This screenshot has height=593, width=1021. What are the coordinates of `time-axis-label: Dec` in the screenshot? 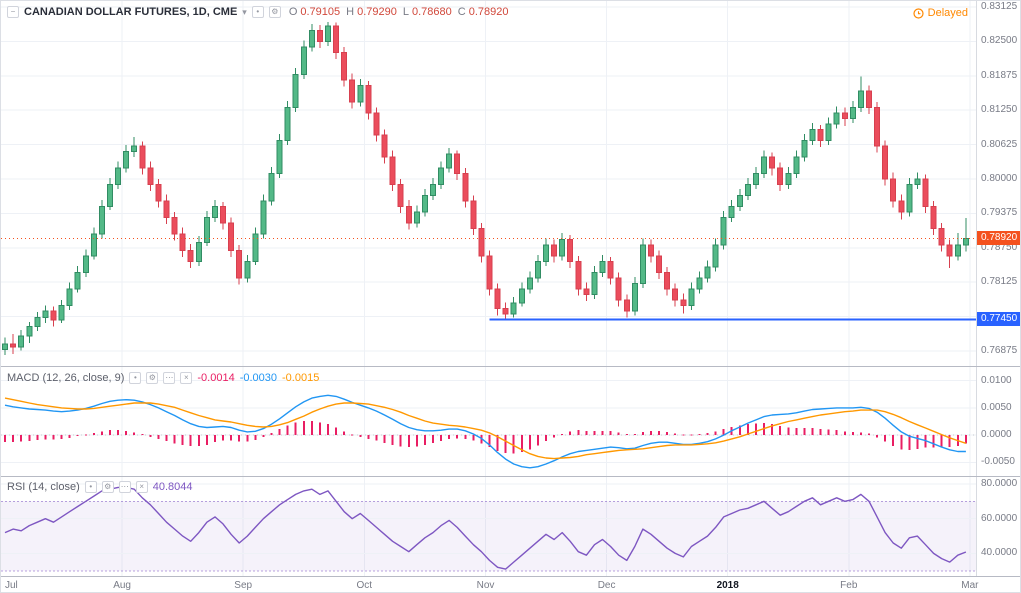 It's located at (606, 585).